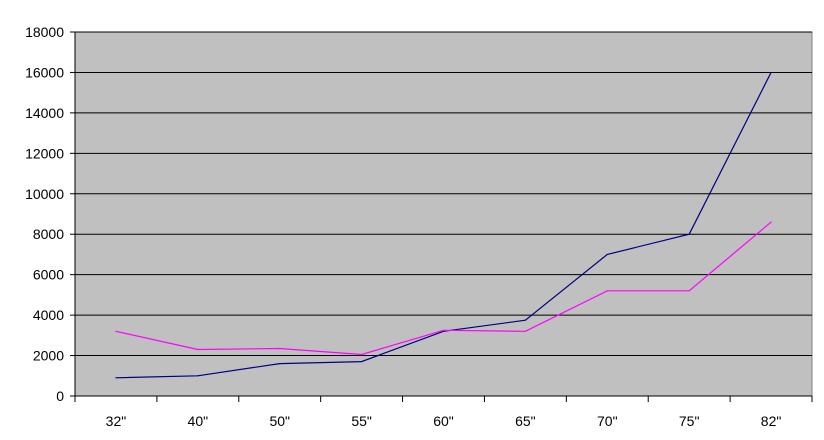 The image size is (824, 440). What do you see at coordinates (48, 275) in the screenshot?
I see `y-tick-label: 6000` at bounding box center [48, 275].